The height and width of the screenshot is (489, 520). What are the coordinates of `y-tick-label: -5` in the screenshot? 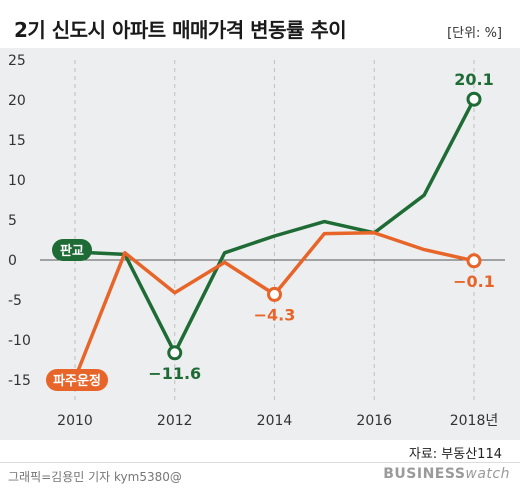 It's located at (15, 301).